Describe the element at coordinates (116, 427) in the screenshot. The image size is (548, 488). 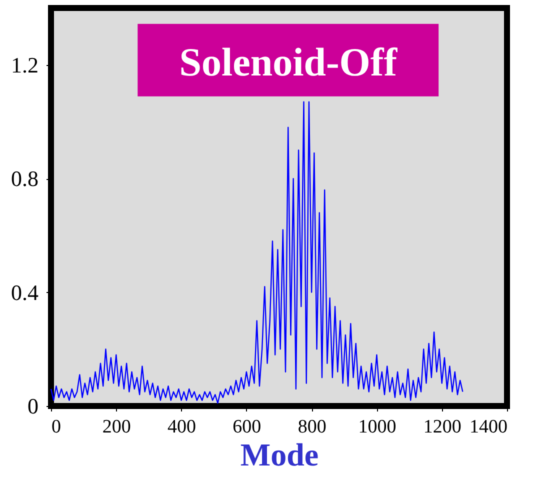
I see `x-tick-label: 200` at that location.